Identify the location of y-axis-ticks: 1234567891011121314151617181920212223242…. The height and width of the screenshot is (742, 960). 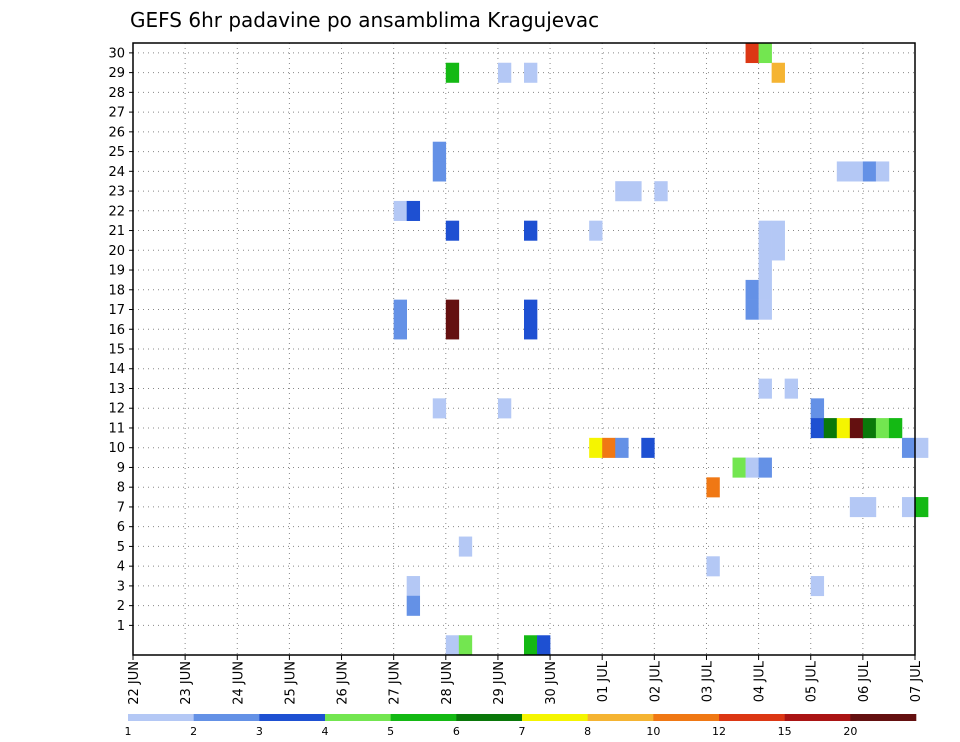
(120, 340).